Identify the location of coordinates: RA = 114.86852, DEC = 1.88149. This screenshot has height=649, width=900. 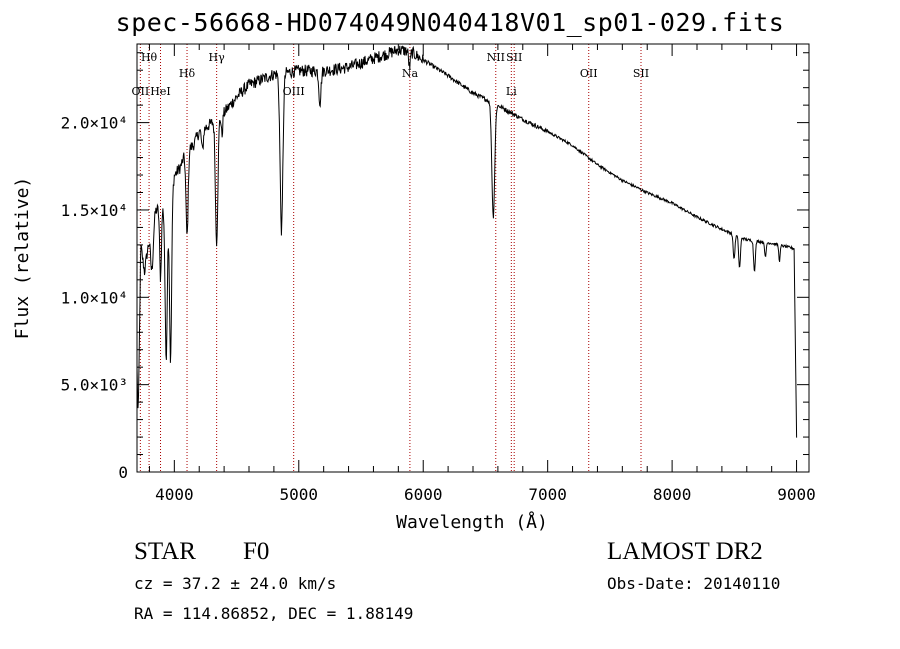
(274, 613).